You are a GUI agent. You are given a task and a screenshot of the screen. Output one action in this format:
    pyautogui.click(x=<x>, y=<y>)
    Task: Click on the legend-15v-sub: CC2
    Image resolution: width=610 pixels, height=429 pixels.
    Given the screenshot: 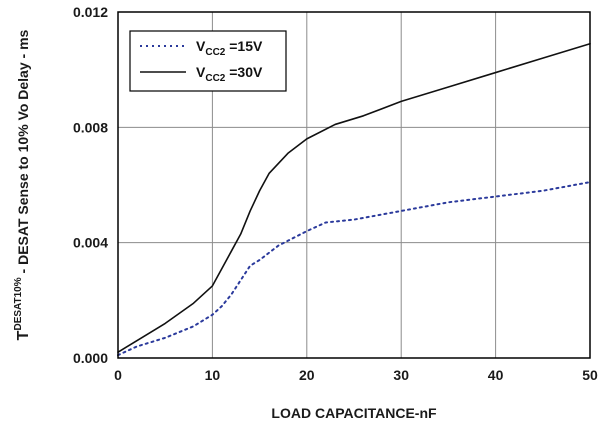 What is the action you would take?
    pyautogui.click(x=215, y=52)
    